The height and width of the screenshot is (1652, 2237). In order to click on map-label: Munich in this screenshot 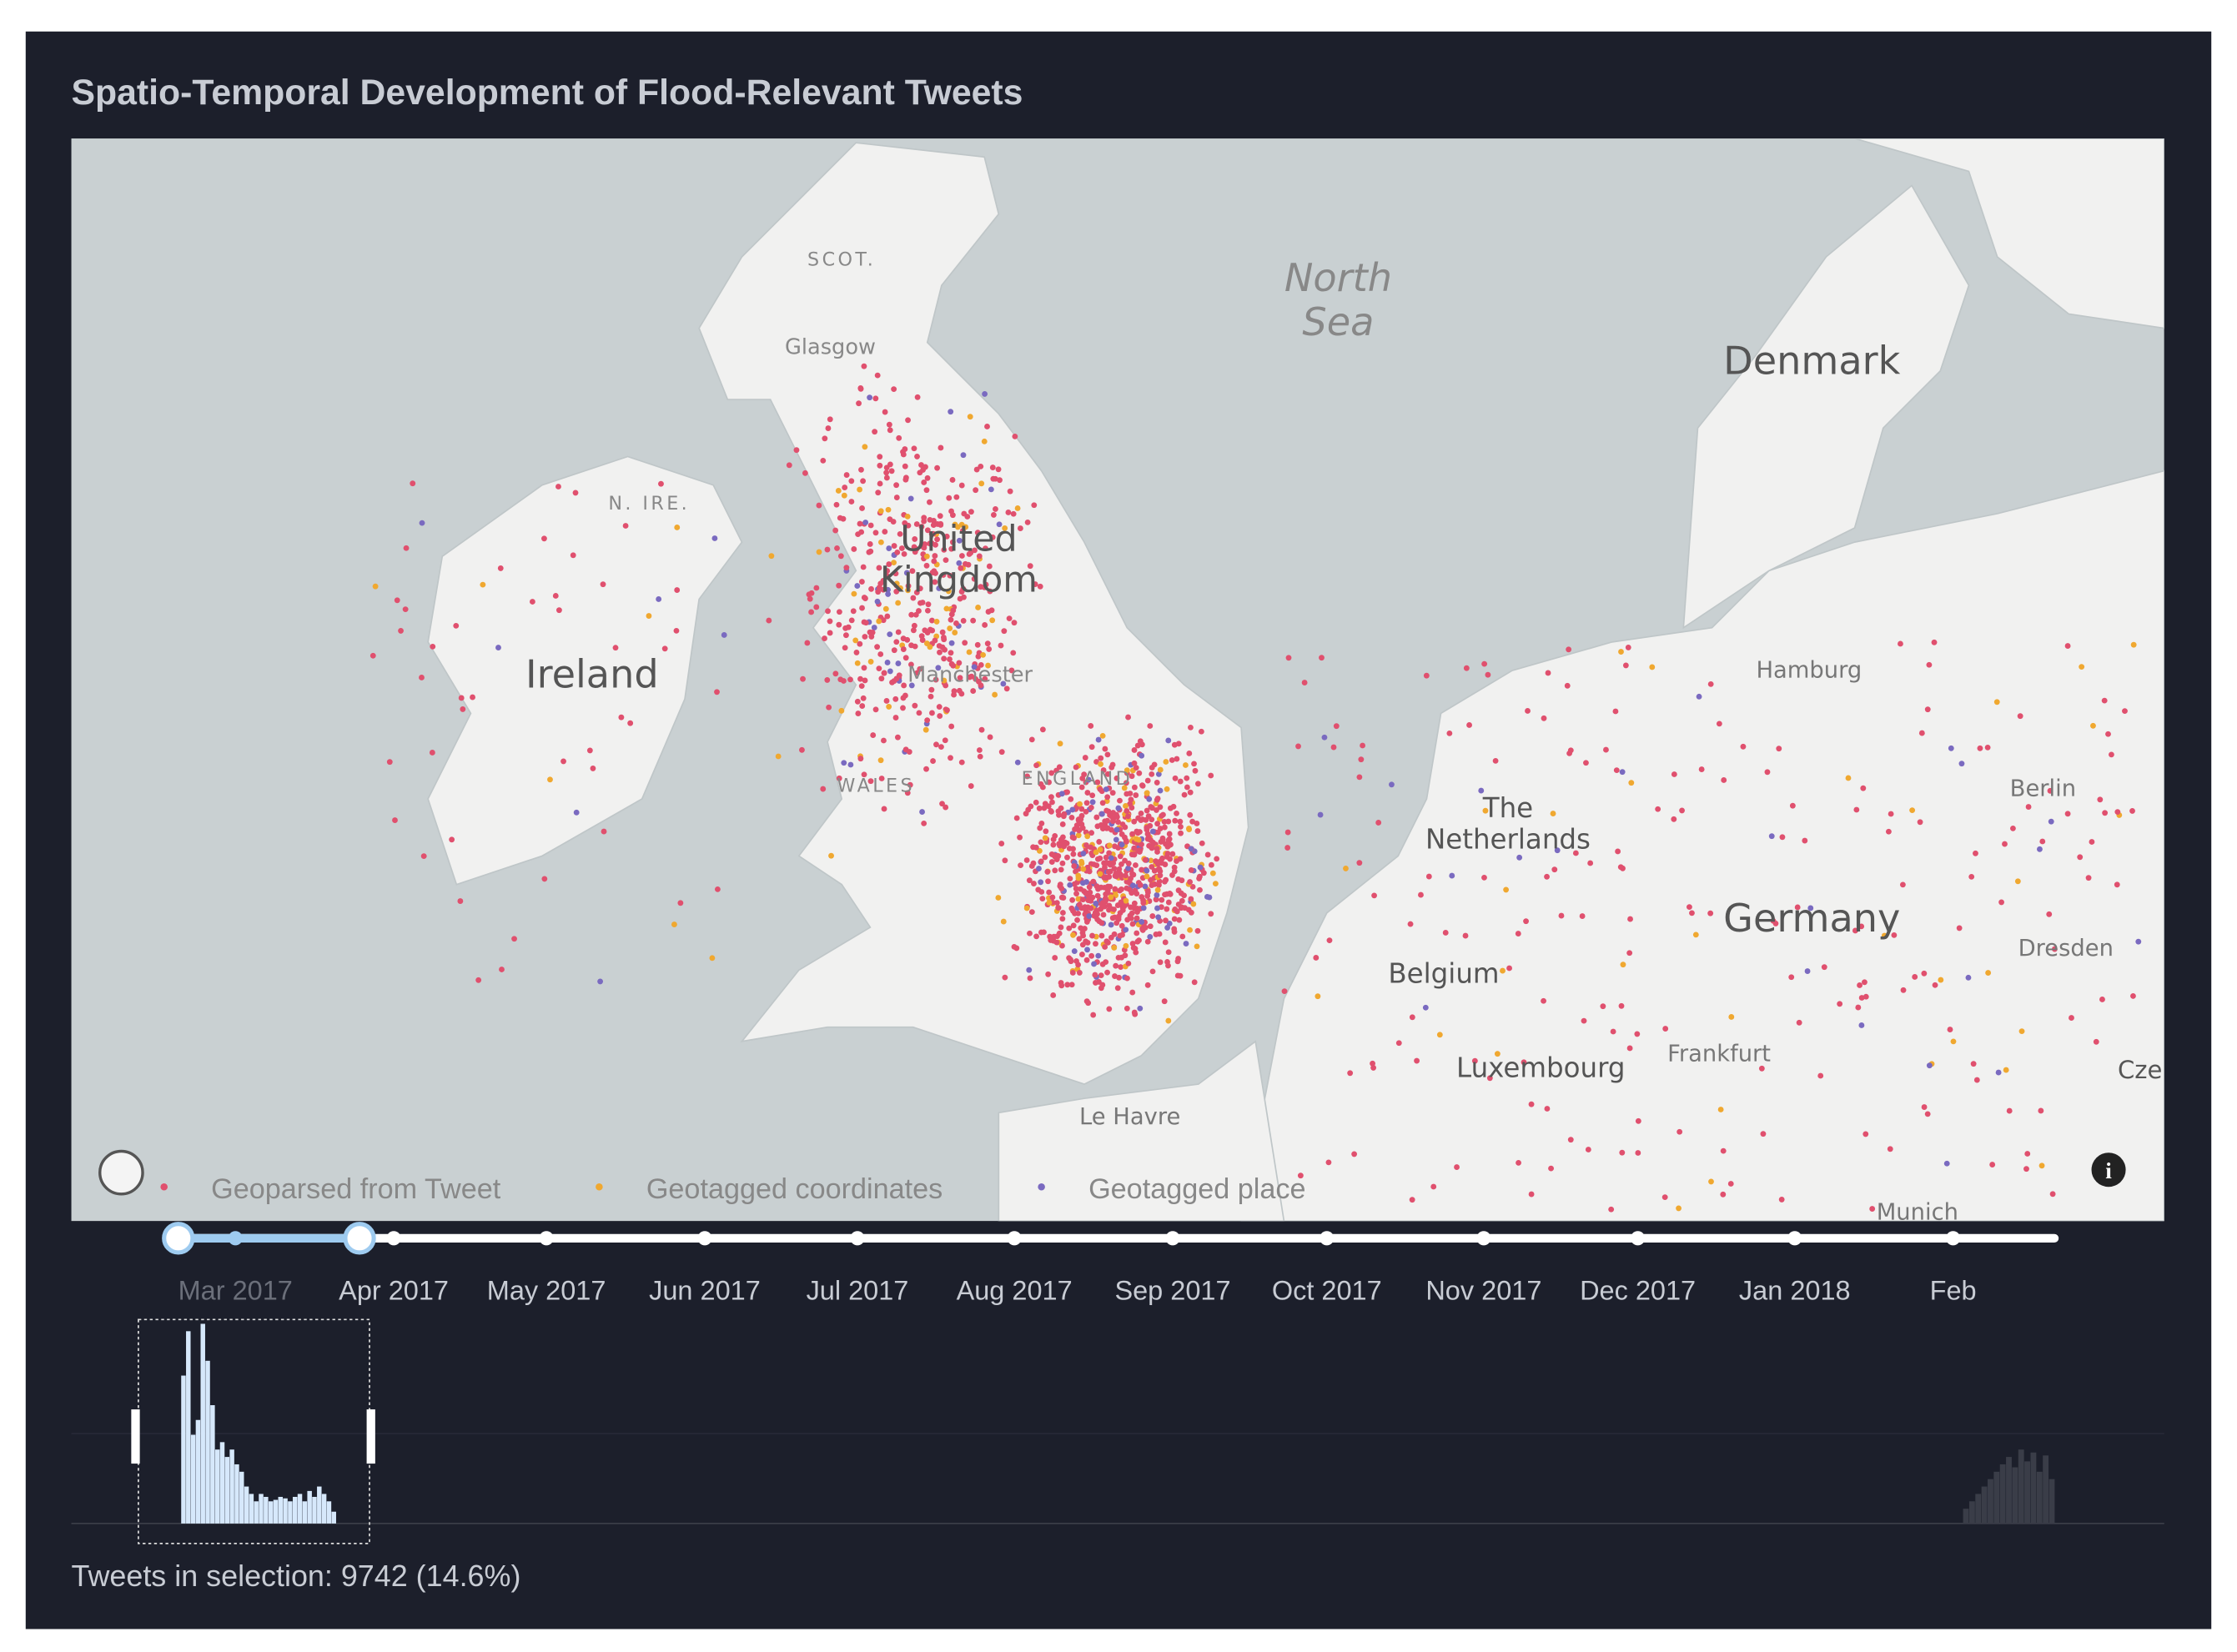, I will do `click(1917, 1213)`.